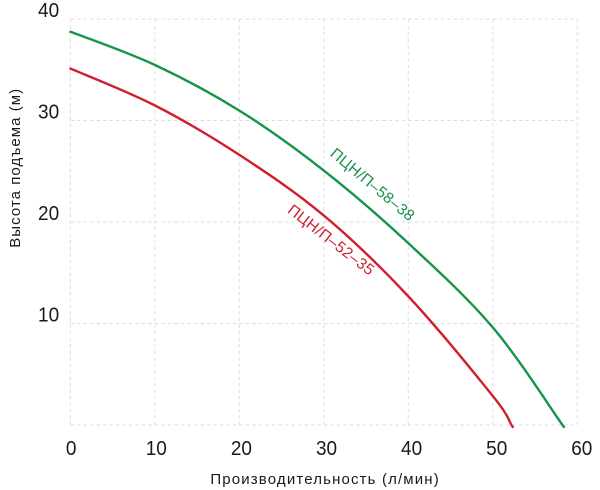 Image resolution: width=600 pixels, height=490 pixels. I want to click on svg-text: 60, so click(581, 449).